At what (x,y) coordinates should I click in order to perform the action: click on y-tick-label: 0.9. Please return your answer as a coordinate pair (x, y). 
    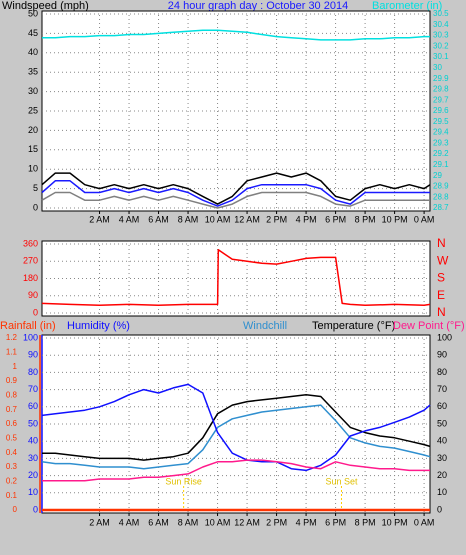
    Looking at the image, I should click on (12, 380).